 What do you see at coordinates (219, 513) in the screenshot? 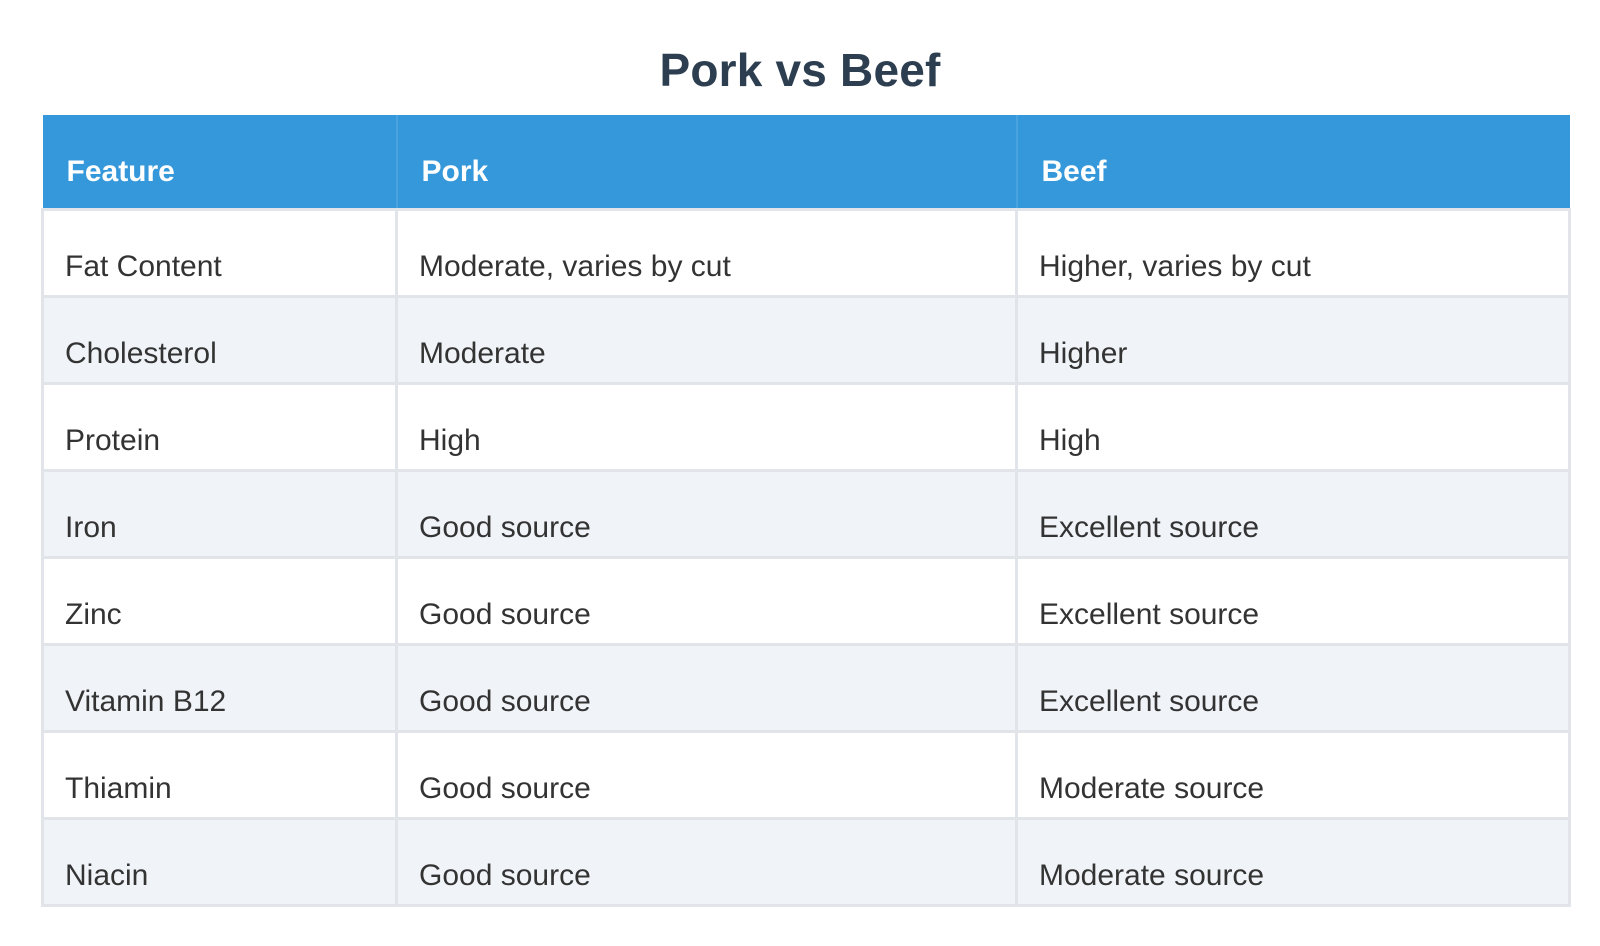
I see `feature-cell: Iron` at bounding box center [219, 513].